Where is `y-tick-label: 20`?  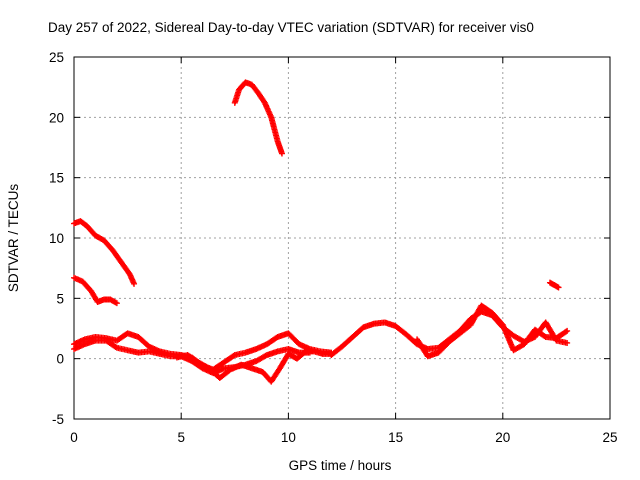 y-tick-label: 20 is located at coordinates (56, 117).